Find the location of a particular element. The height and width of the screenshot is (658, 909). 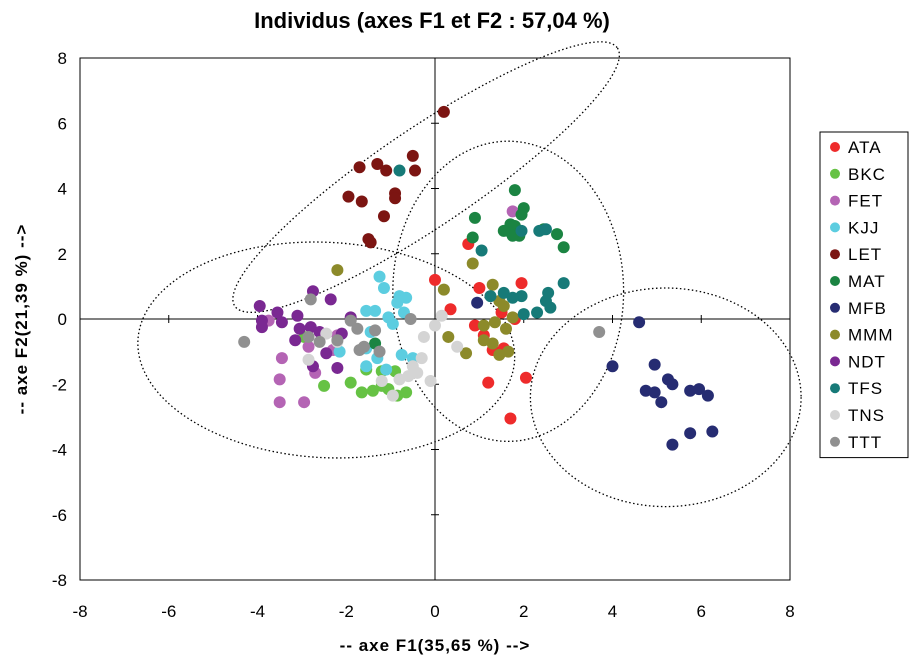

y-tick-label: 8 is located at coordinates (62, 58).